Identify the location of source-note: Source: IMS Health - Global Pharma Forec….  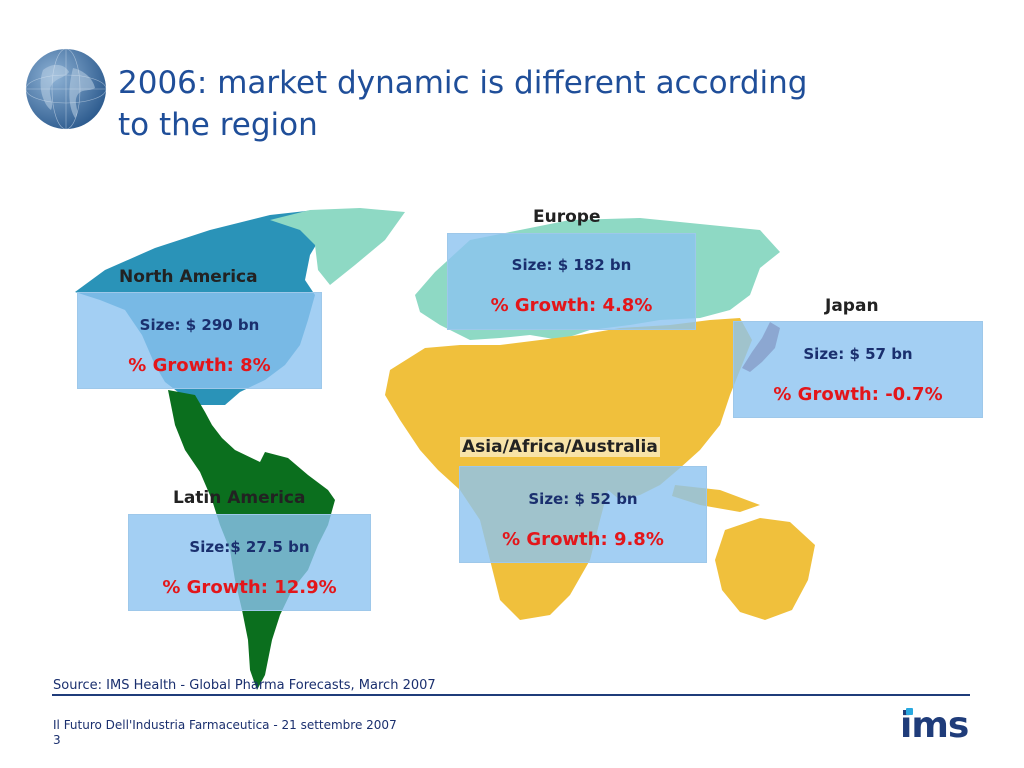
(244, 685).